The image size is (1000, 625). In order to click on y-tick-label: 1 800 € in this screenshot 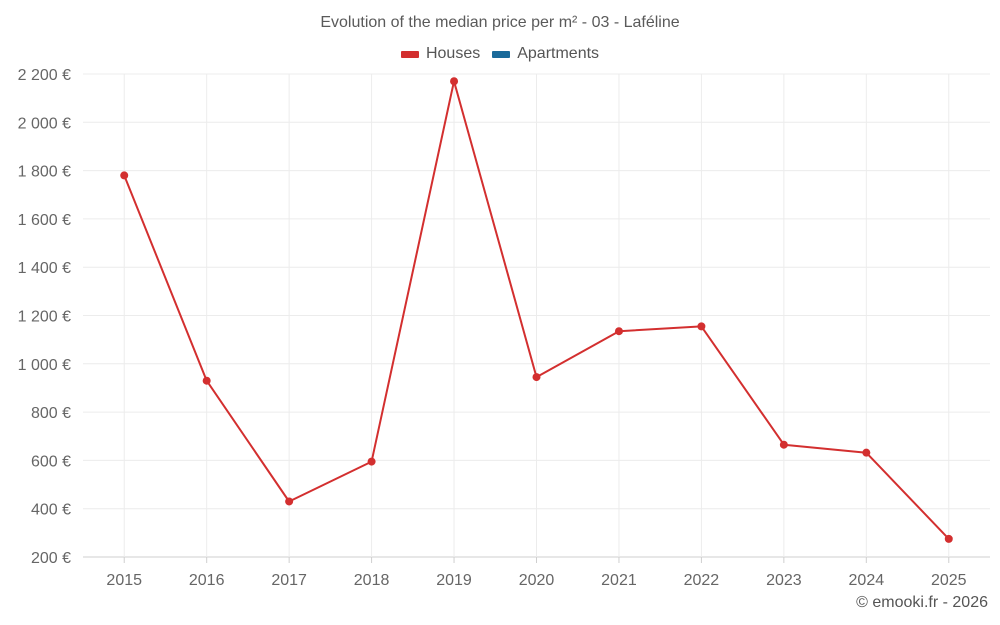, I will do `click(44, 172)`.